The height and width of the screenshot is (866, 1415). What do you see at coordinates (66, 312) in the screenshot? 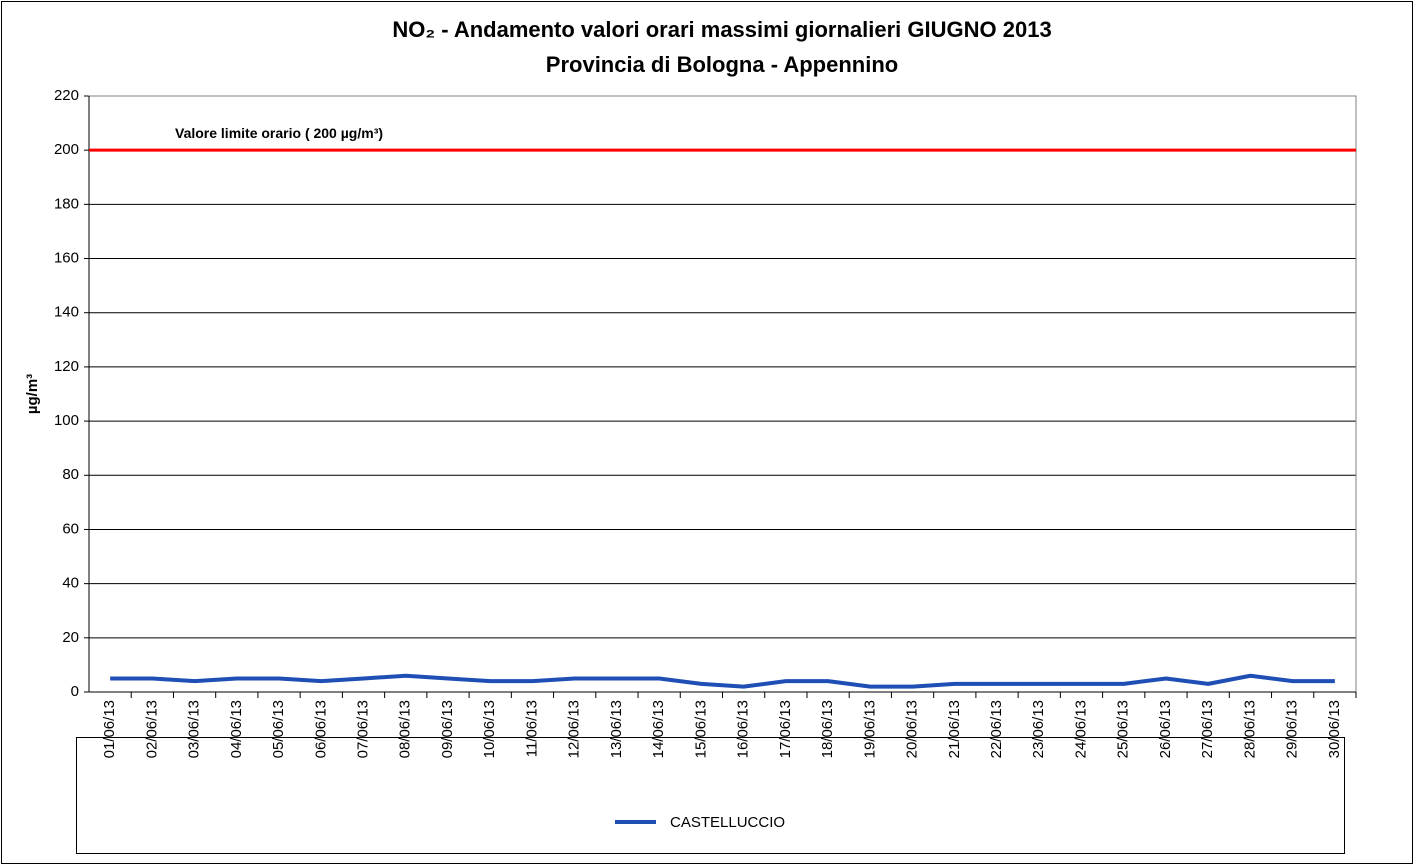
I see `y-tick-label: 140` at bounding box center [66, 312].